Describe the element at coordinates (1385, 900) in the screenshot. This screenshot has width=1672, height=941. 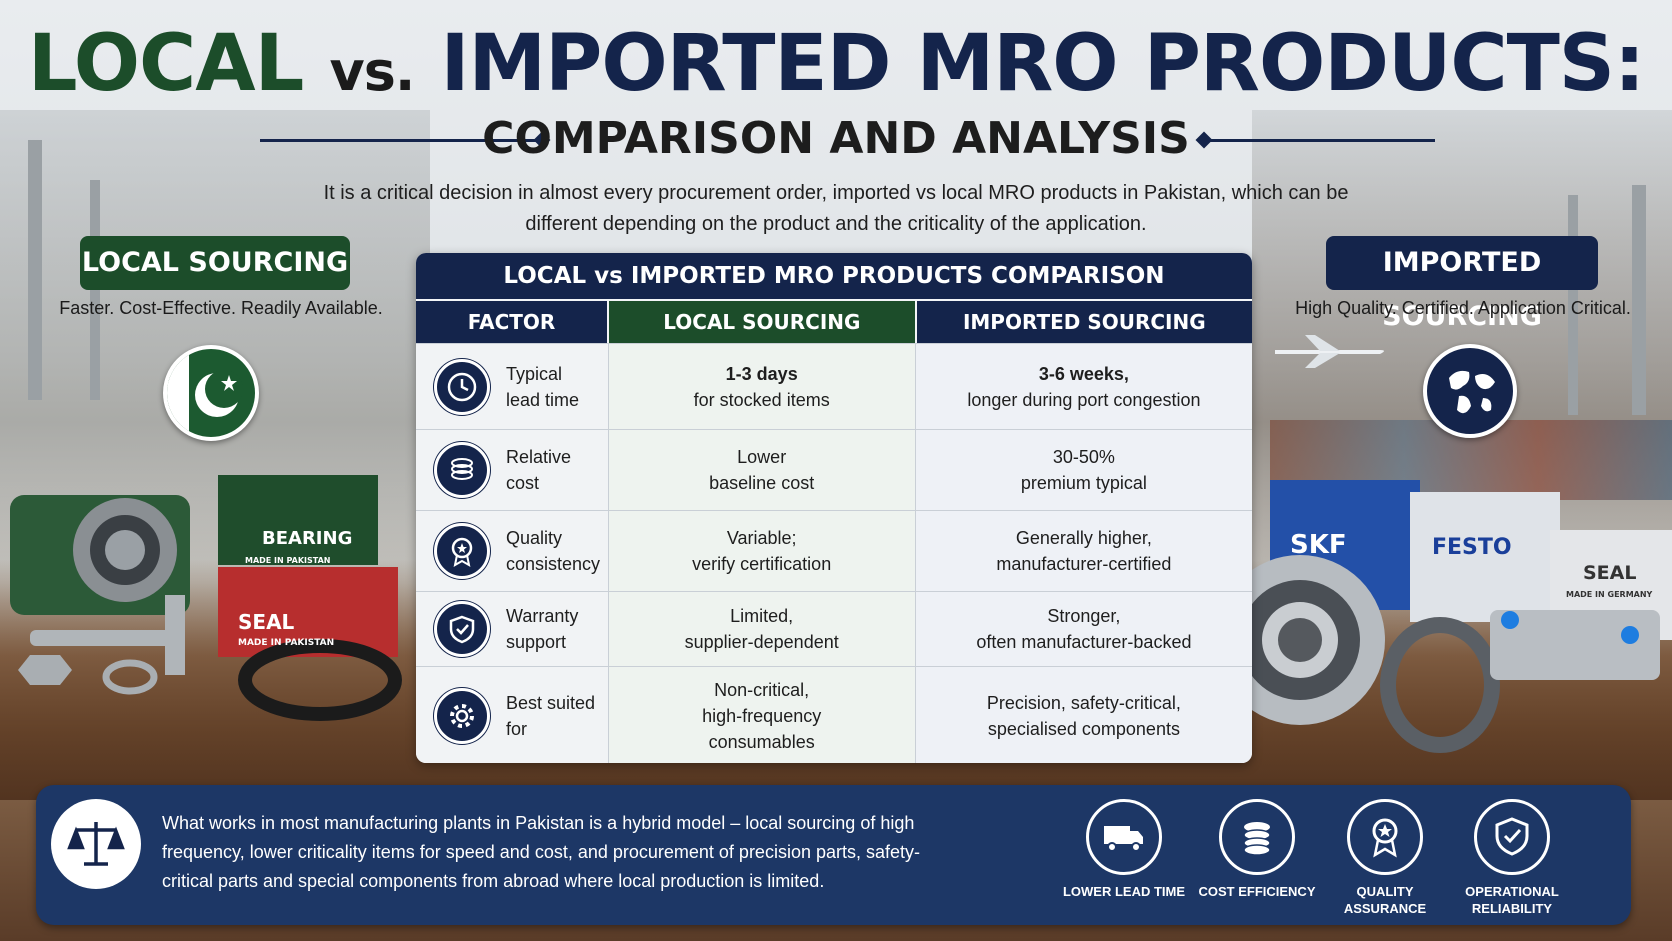
I see `benefit-label: QUALITY ASSURANCE` at that location.